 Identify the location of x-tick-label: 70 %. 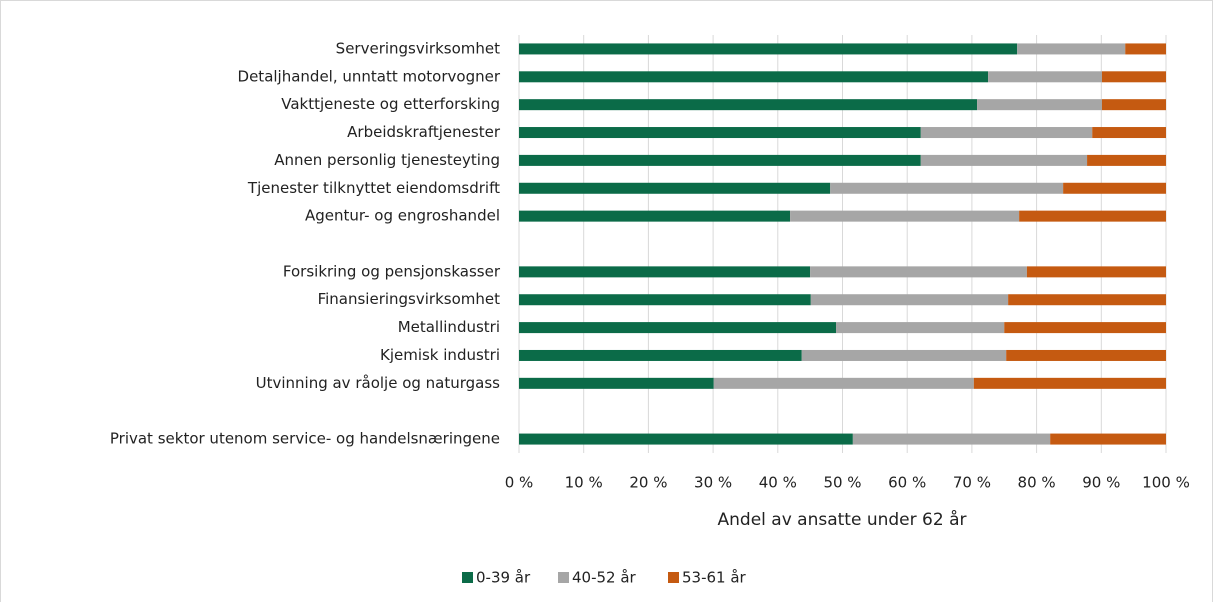
(972, 483).